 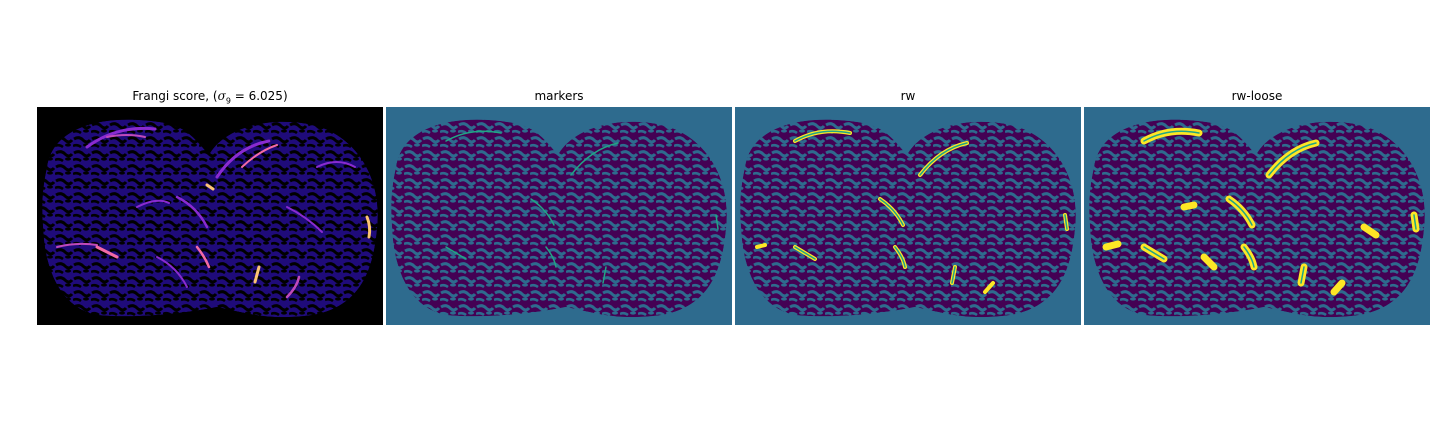 I want to click on markers-canvas, so click(x=559, y=216).